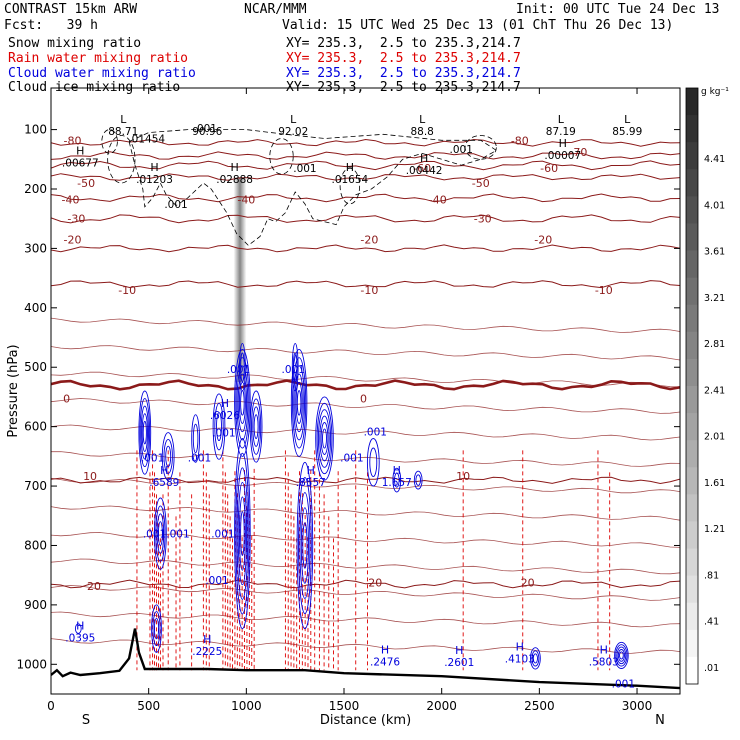 The width and height of the screenshot is (740, 740). I want to click on extremum-value: 85.99, so click(627, 132).